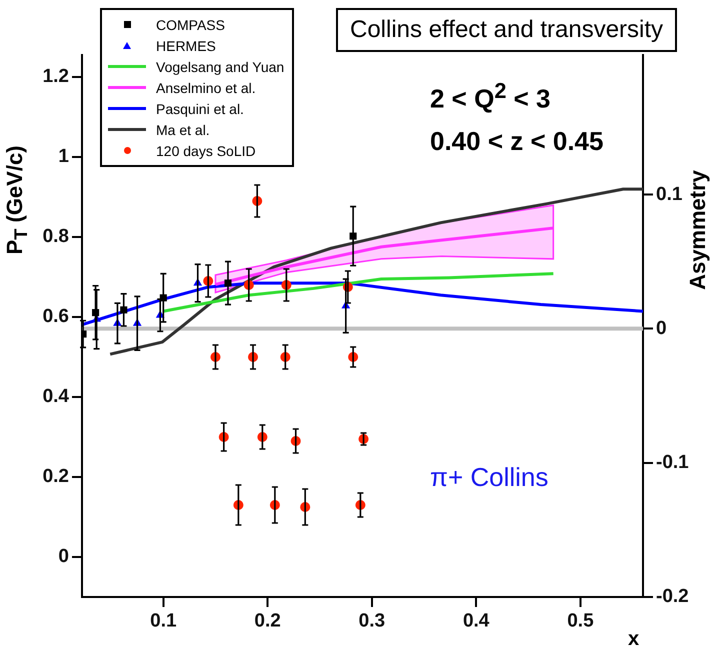 This screenshot has width=712, height=656. Describe the element at coordinates (220, 66) in the screenshot. I see `legend-label: Vogelsang and Yuan` at that location.